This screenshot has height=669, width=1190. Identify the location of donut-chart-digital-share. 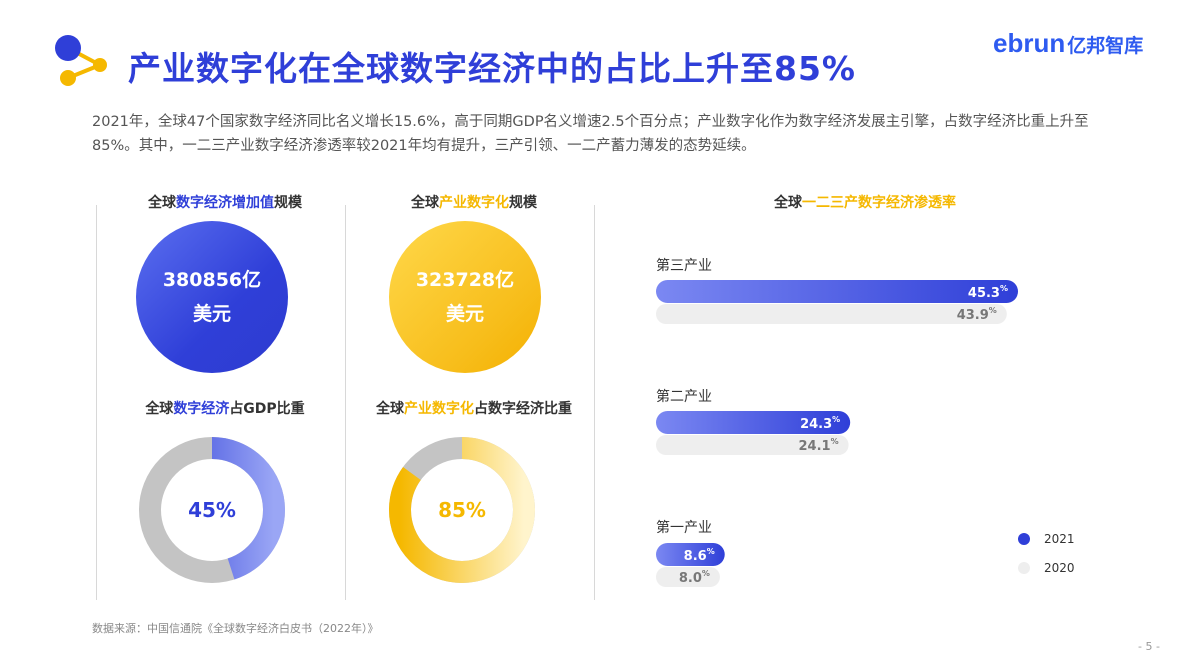
(462, 510).